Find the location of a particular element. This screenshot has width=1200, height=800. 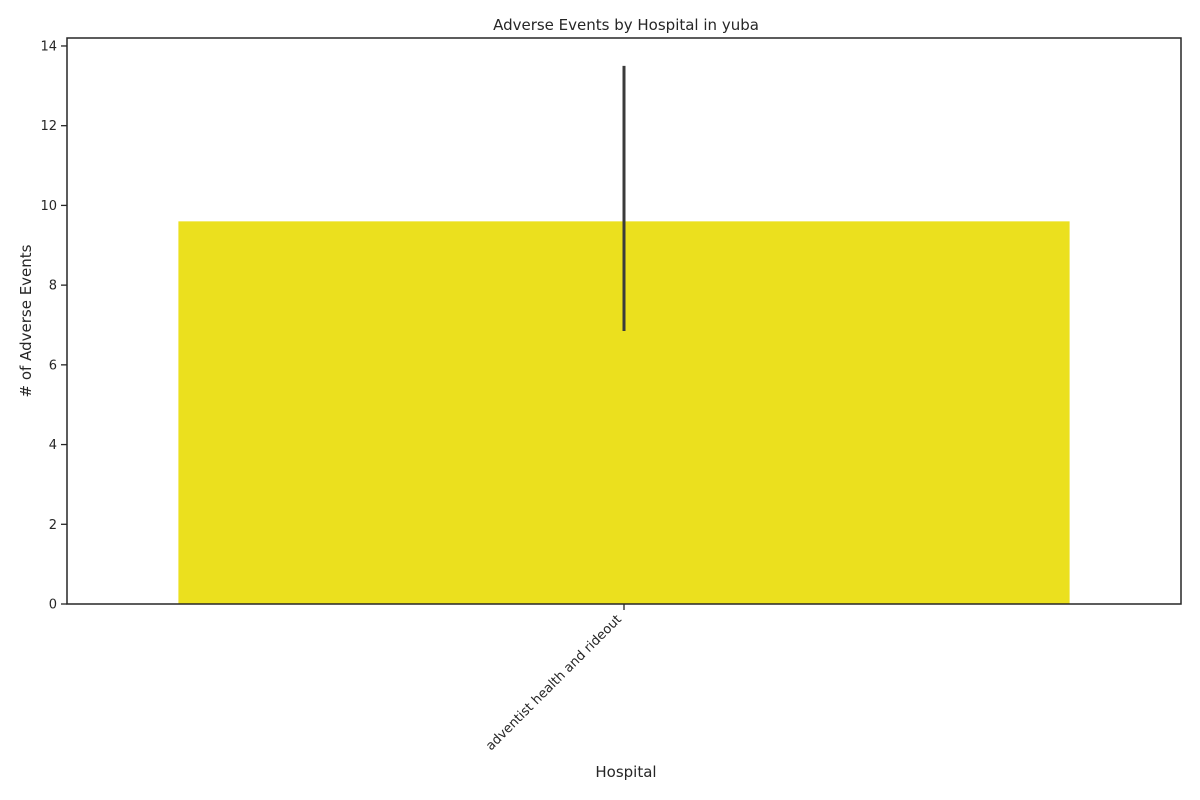

x-tick-label: adventist health and rideout is located at coordinates (554, 683).